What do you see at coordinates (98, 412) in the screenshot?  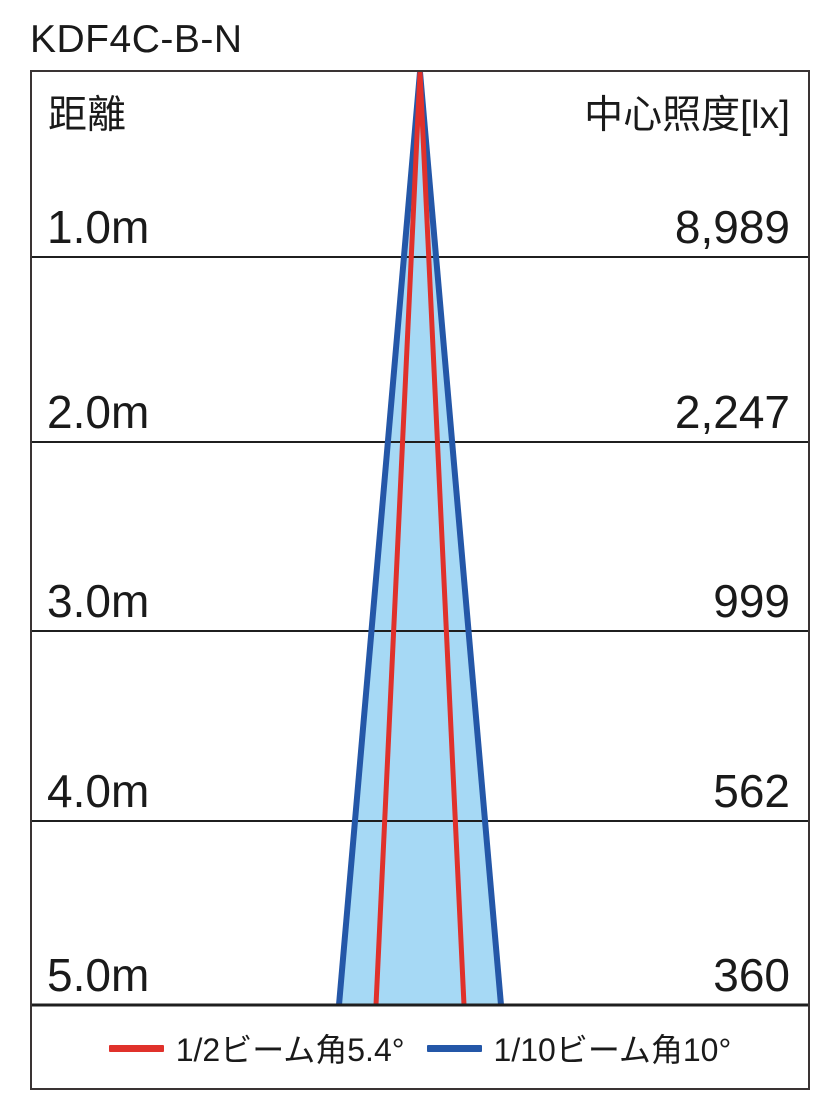 I see `distance-label-2m: 2.0m` at bounding box center [98, 412].